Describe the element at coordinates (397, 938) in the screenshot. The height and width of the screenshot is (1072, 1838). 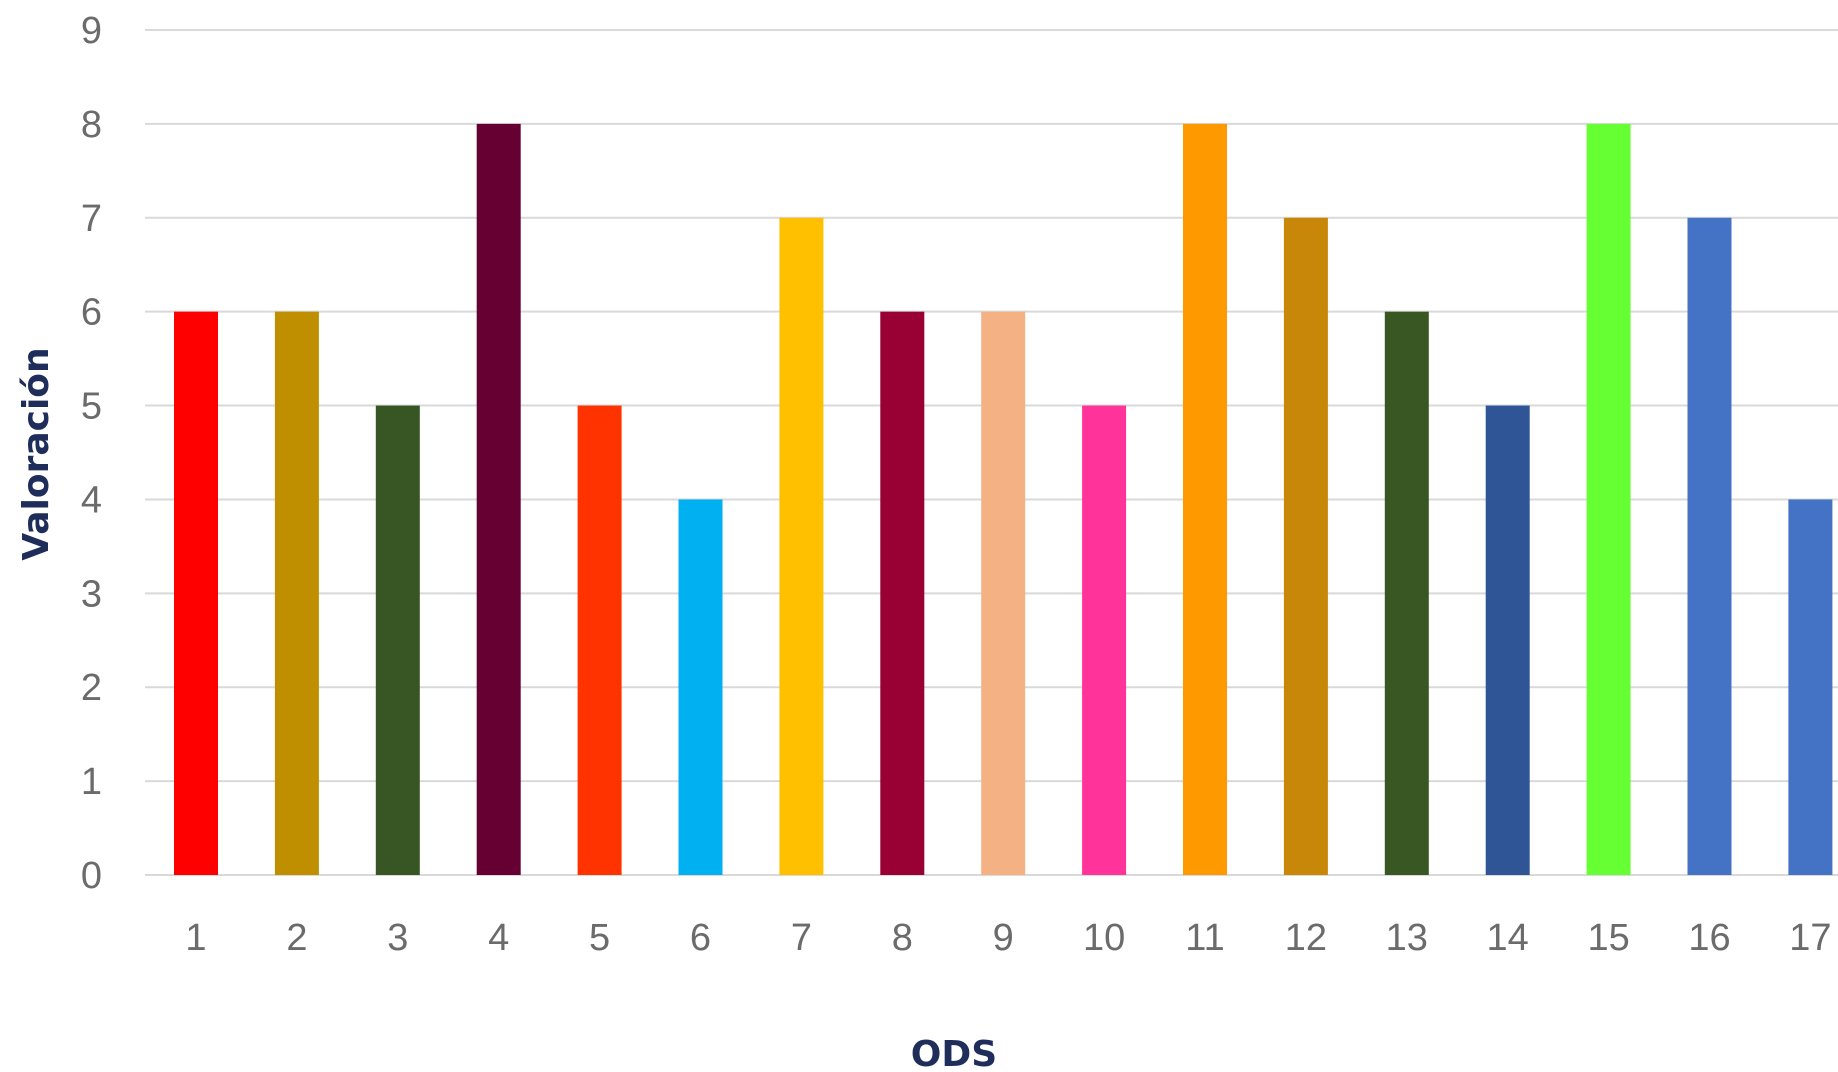
I see `x-tick-label: 3` at that location.